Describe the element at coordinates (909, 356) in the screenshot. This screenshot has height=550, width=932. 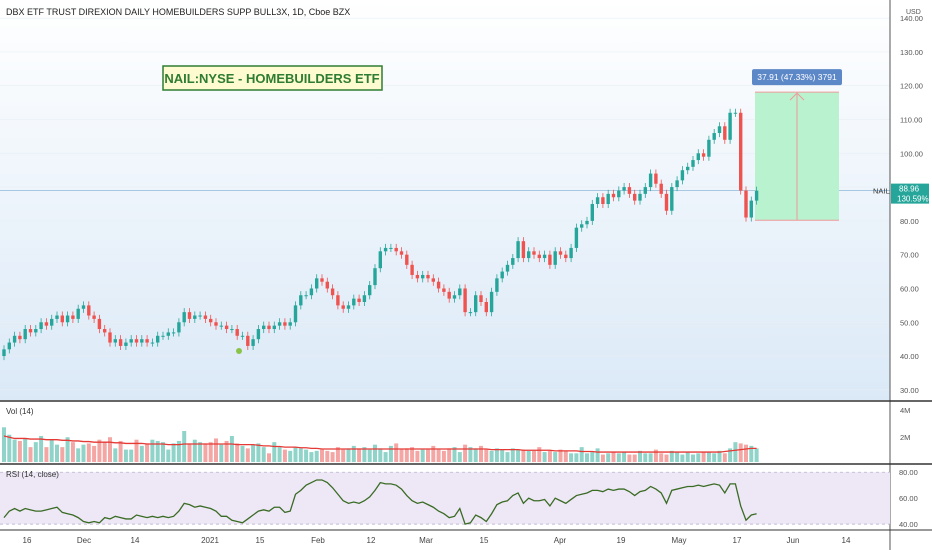
I see `price-tick-label: 40.00` at that location.